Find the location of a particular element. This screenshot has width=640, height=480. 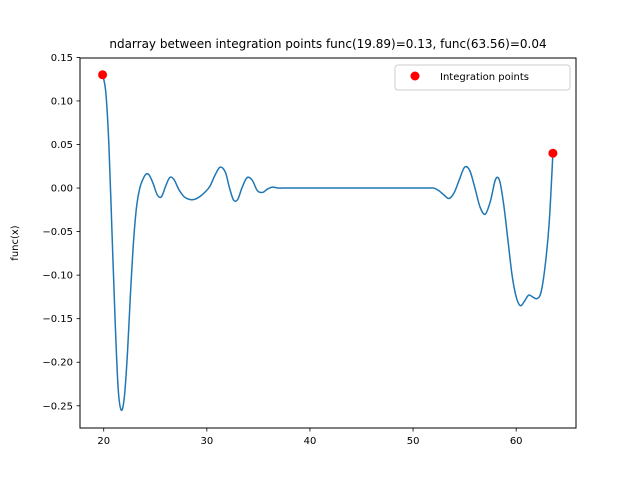

y-tick-label: −0.10 is located at coordinates (57, 276).